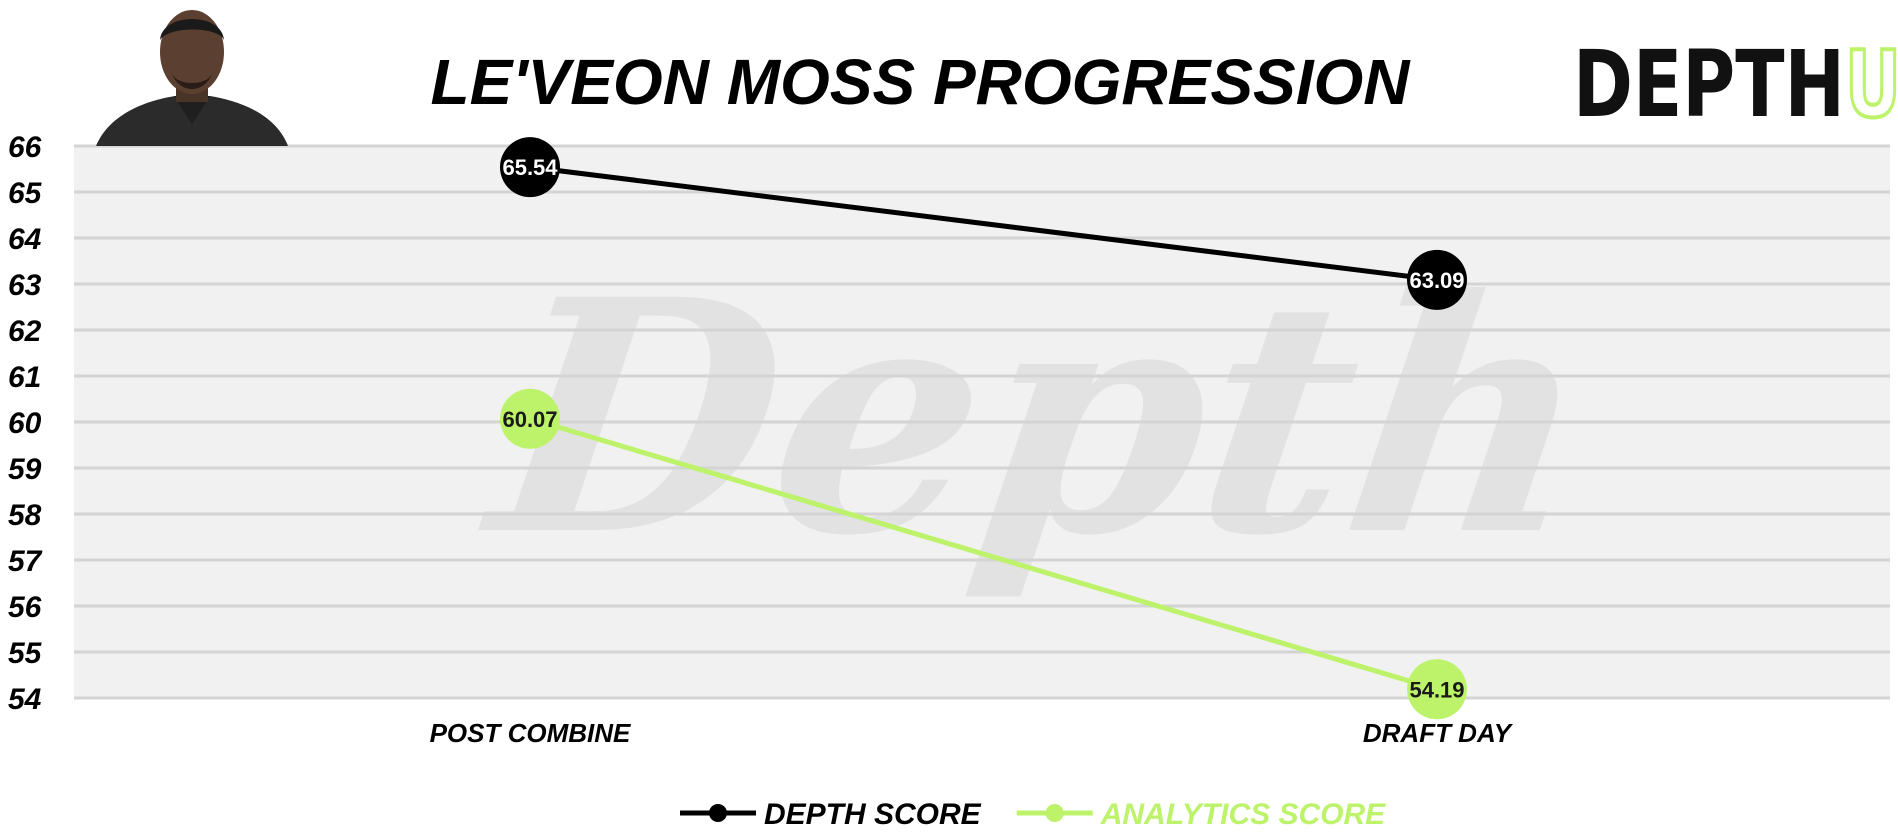 This screenshot has height=840, width=1898. What do you see at coordinates (530, 733) in the screenshot?
I see `x-tick-label: POST COMBINE` at bounding box center [530, 733].